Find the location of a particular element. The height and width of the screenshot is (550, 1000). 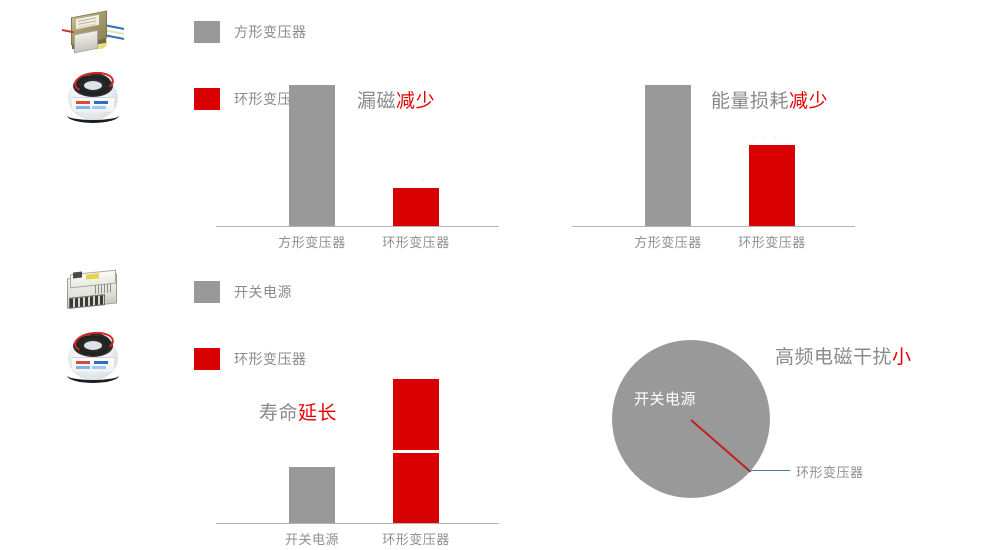

legend-item-toroidal-transformer-bottom: 环形变压器 is located at coordinates (184, 359).